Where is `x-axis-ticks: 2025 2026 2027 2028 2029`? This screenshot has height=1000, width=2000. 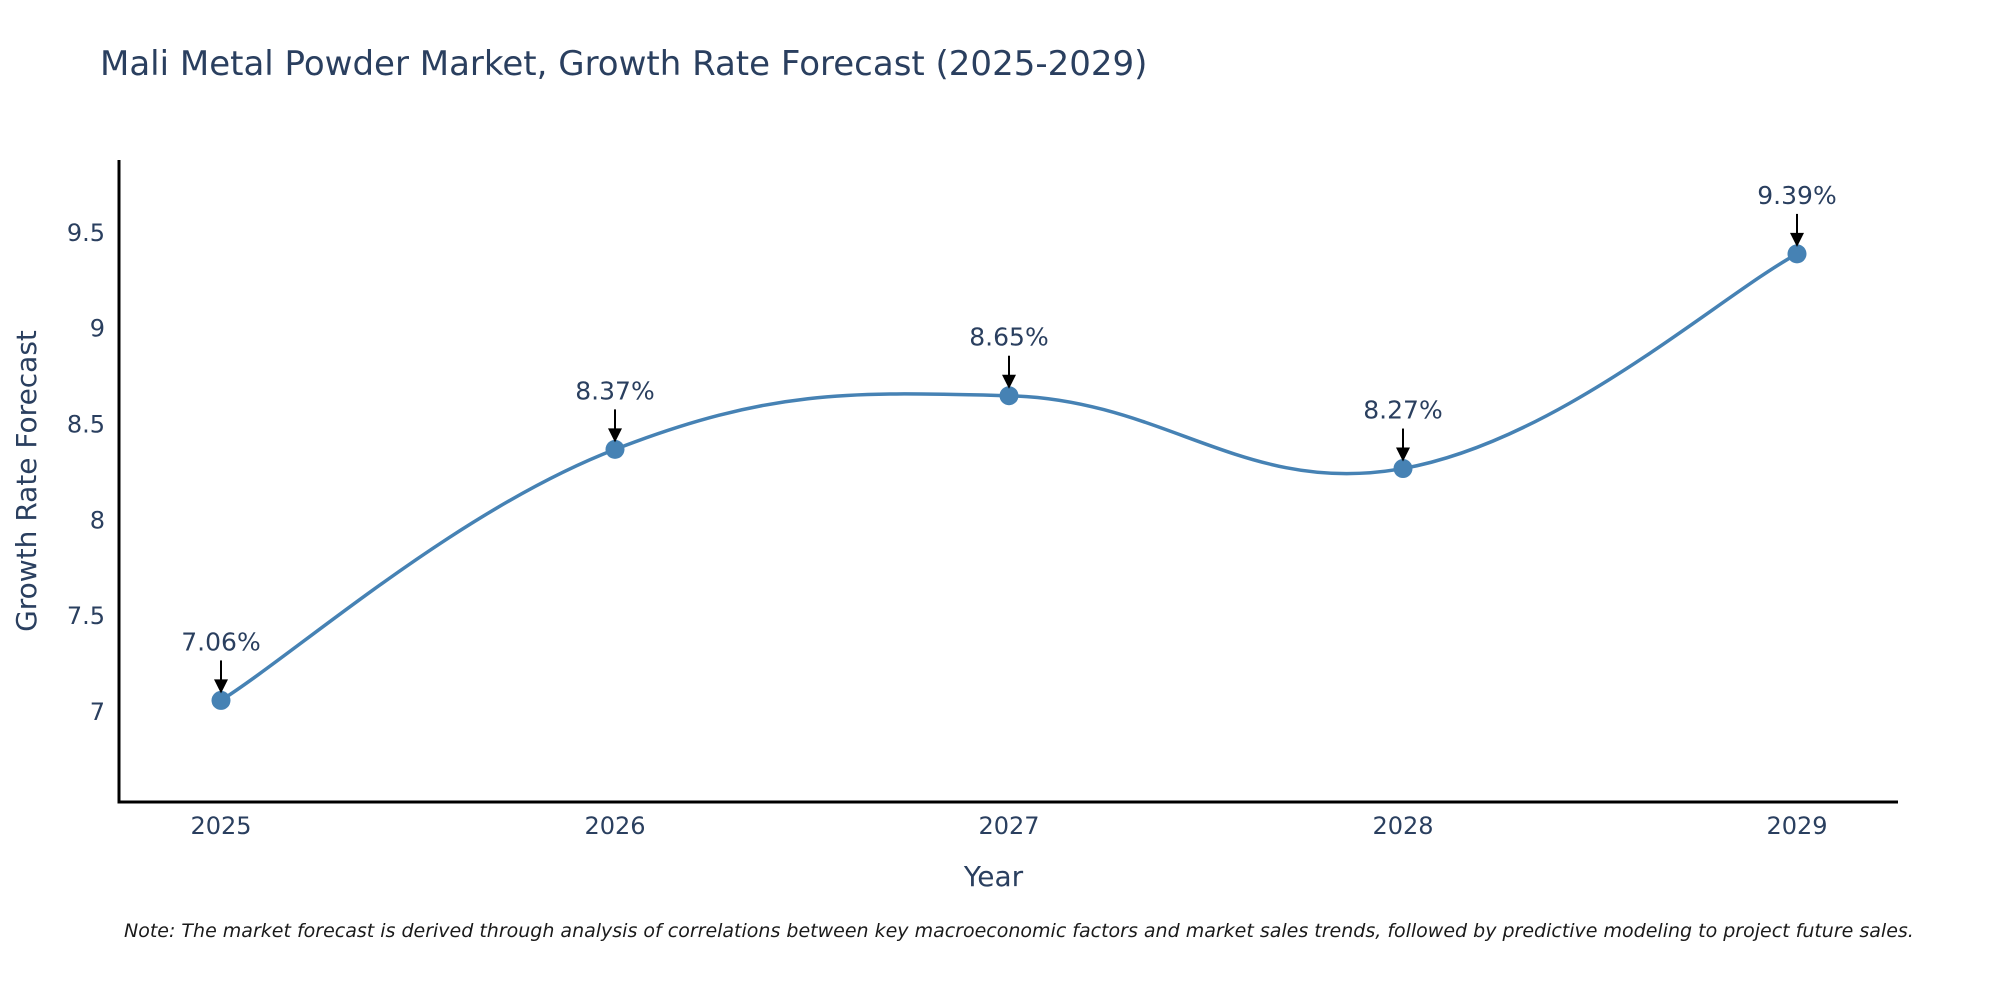
x-axis-ticks: 2025 2026 2027 2028 2029 is located at coordinates (1008, 826).